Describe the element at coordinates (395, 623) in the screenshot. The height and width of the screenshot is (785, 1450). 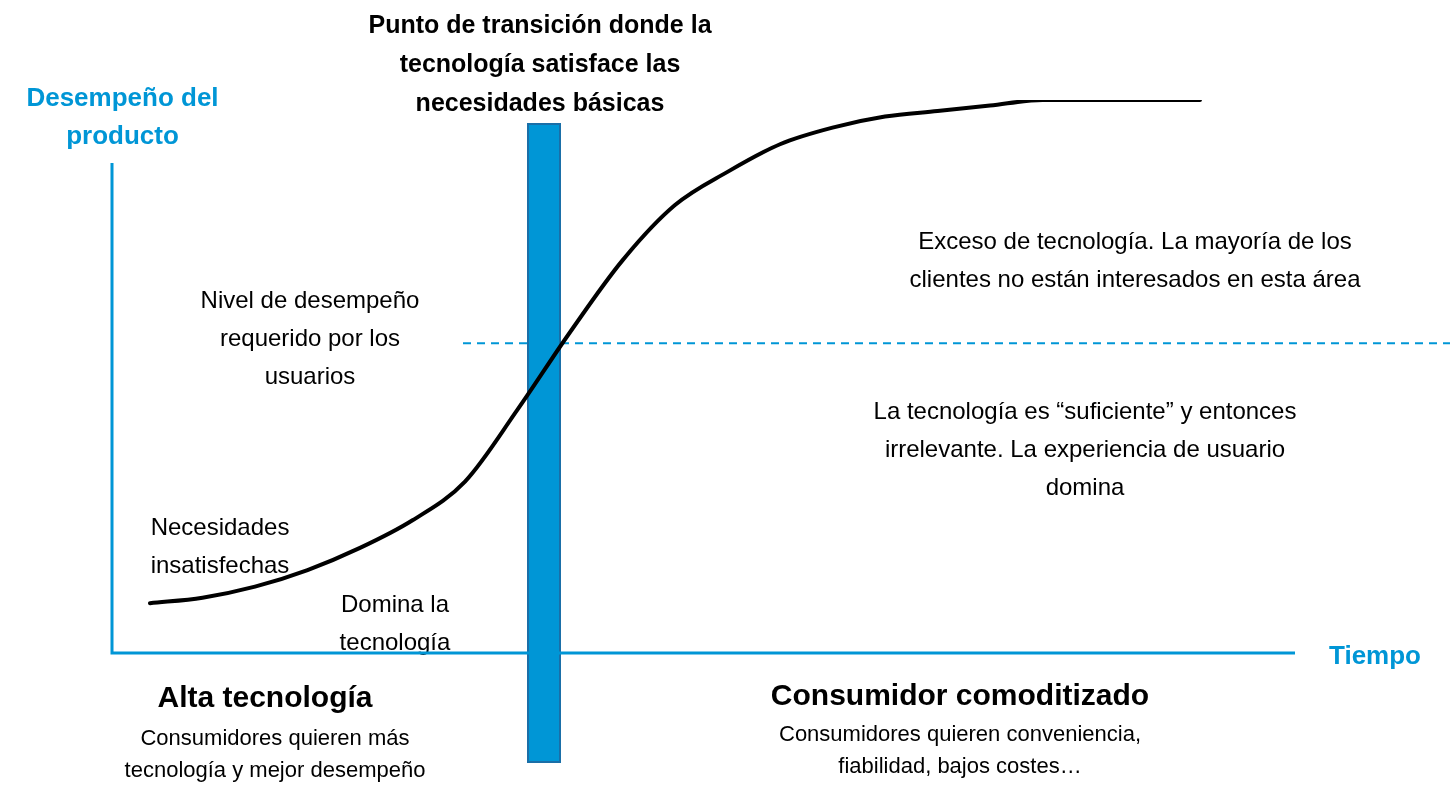
I see `annotation: Domina la tecnología` at that location.